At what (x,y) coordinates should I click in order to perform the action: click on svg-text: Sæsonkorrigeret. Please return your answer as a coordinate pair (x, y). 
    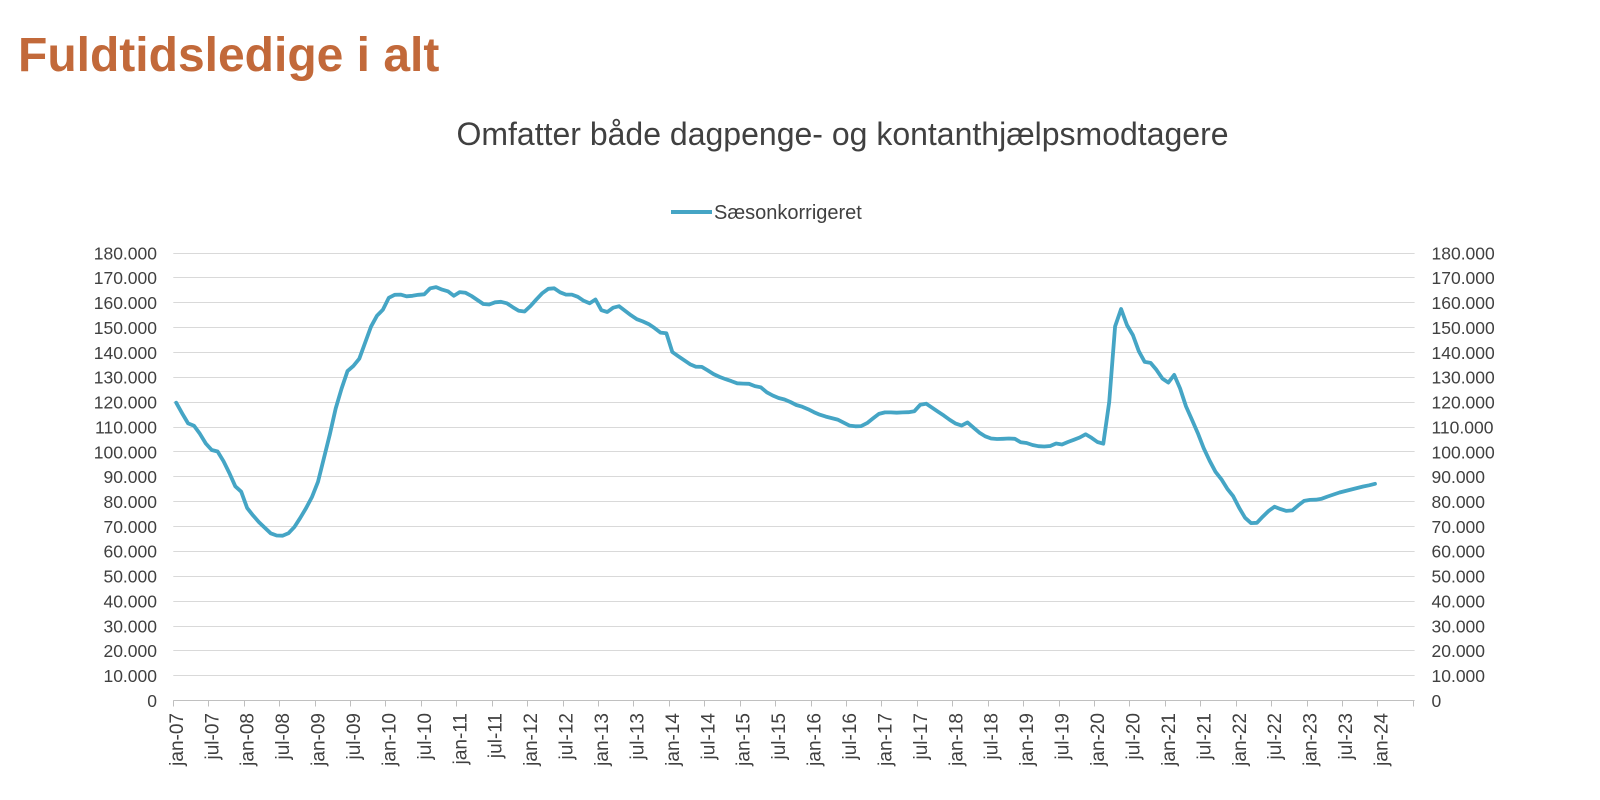
    Looking at the image, I should click on (788, 213).